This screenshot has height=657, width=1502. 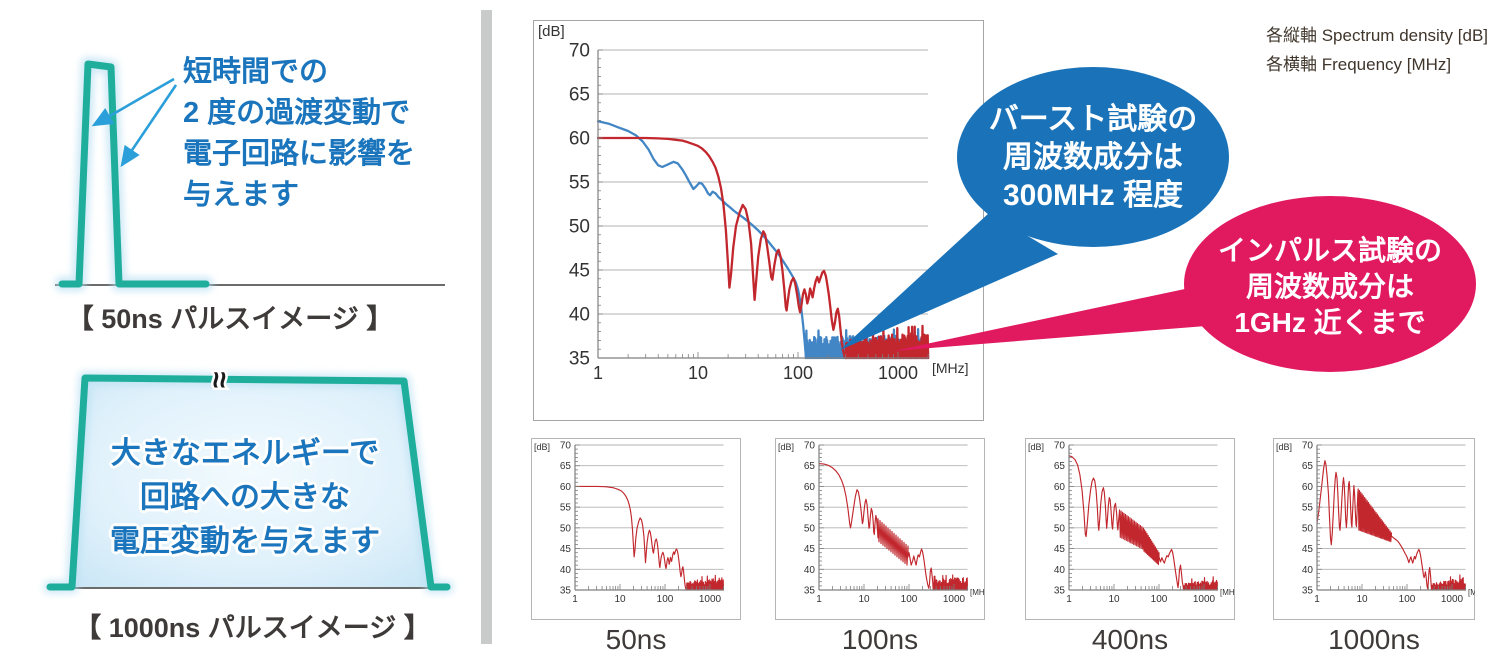 I want to click on annotation-line: 2 度の過渡変動で, so click(x=297, y=113).